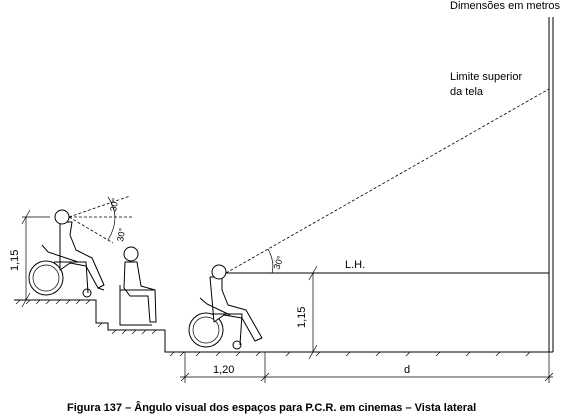 This screenshot has height=418, width=566. What do you see at coordinates (283, 328) in the screenshot?
I see `floor-profile` at bounding box center [283, 328].